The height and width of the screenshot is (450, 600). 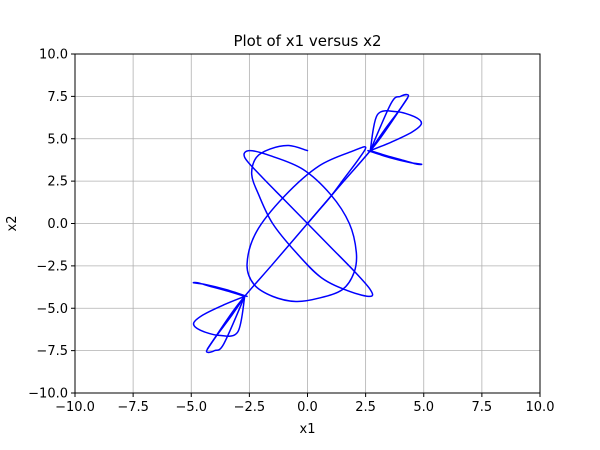 What do you see at coordinates (540, 407) in the screenshot?
I see `x-tick-label: 10.0` at bounding box center [540, 407].